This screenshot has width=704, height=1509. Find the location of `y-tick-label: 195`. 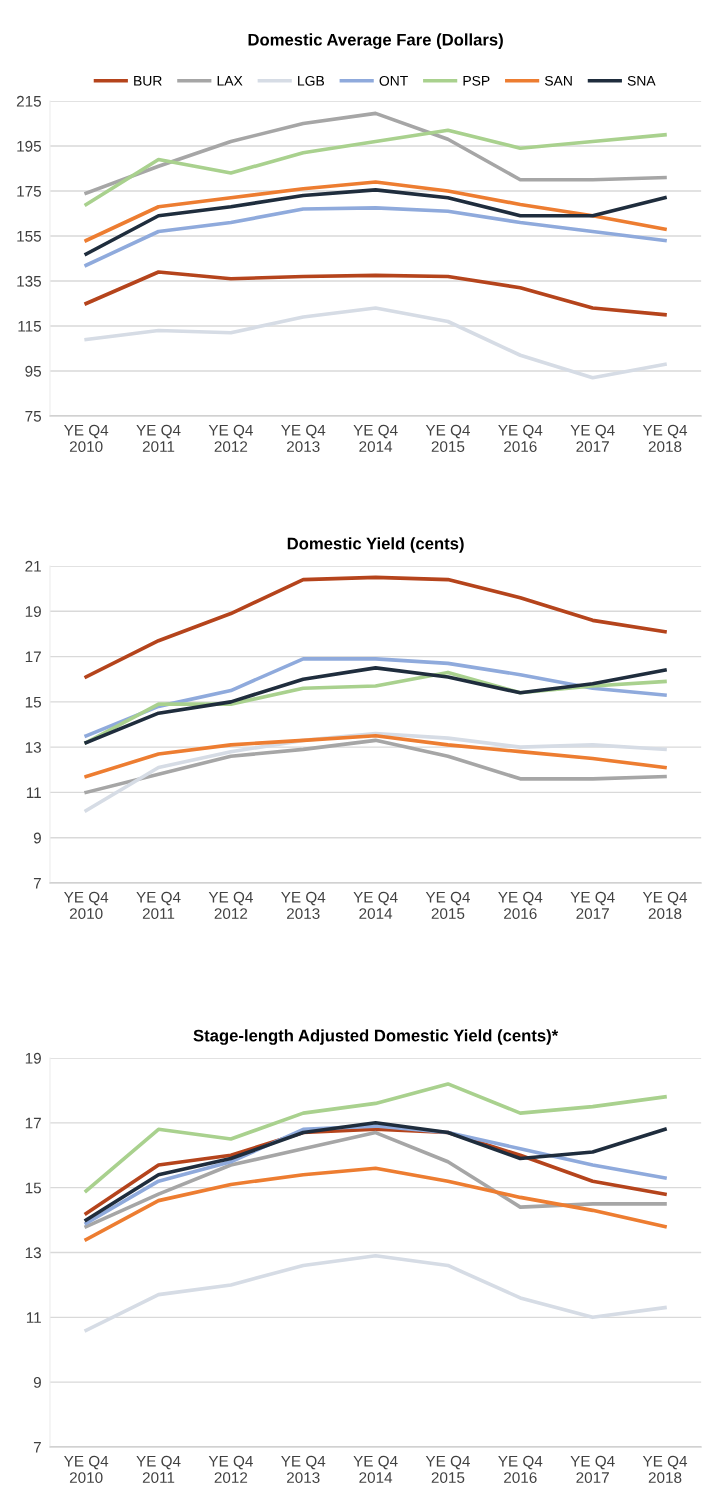

y-tick-label: 195 is located at coordinates (29, 146).